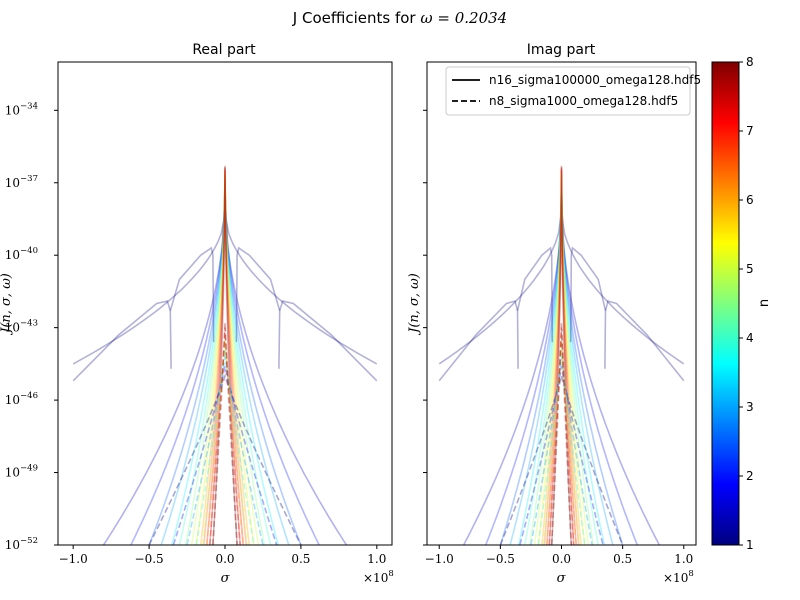  Describe the element at coordinates (746, 303) in the screenshot. I see `colorbar-ticks: 1 2 3 4 5 6 7 8` at that location.